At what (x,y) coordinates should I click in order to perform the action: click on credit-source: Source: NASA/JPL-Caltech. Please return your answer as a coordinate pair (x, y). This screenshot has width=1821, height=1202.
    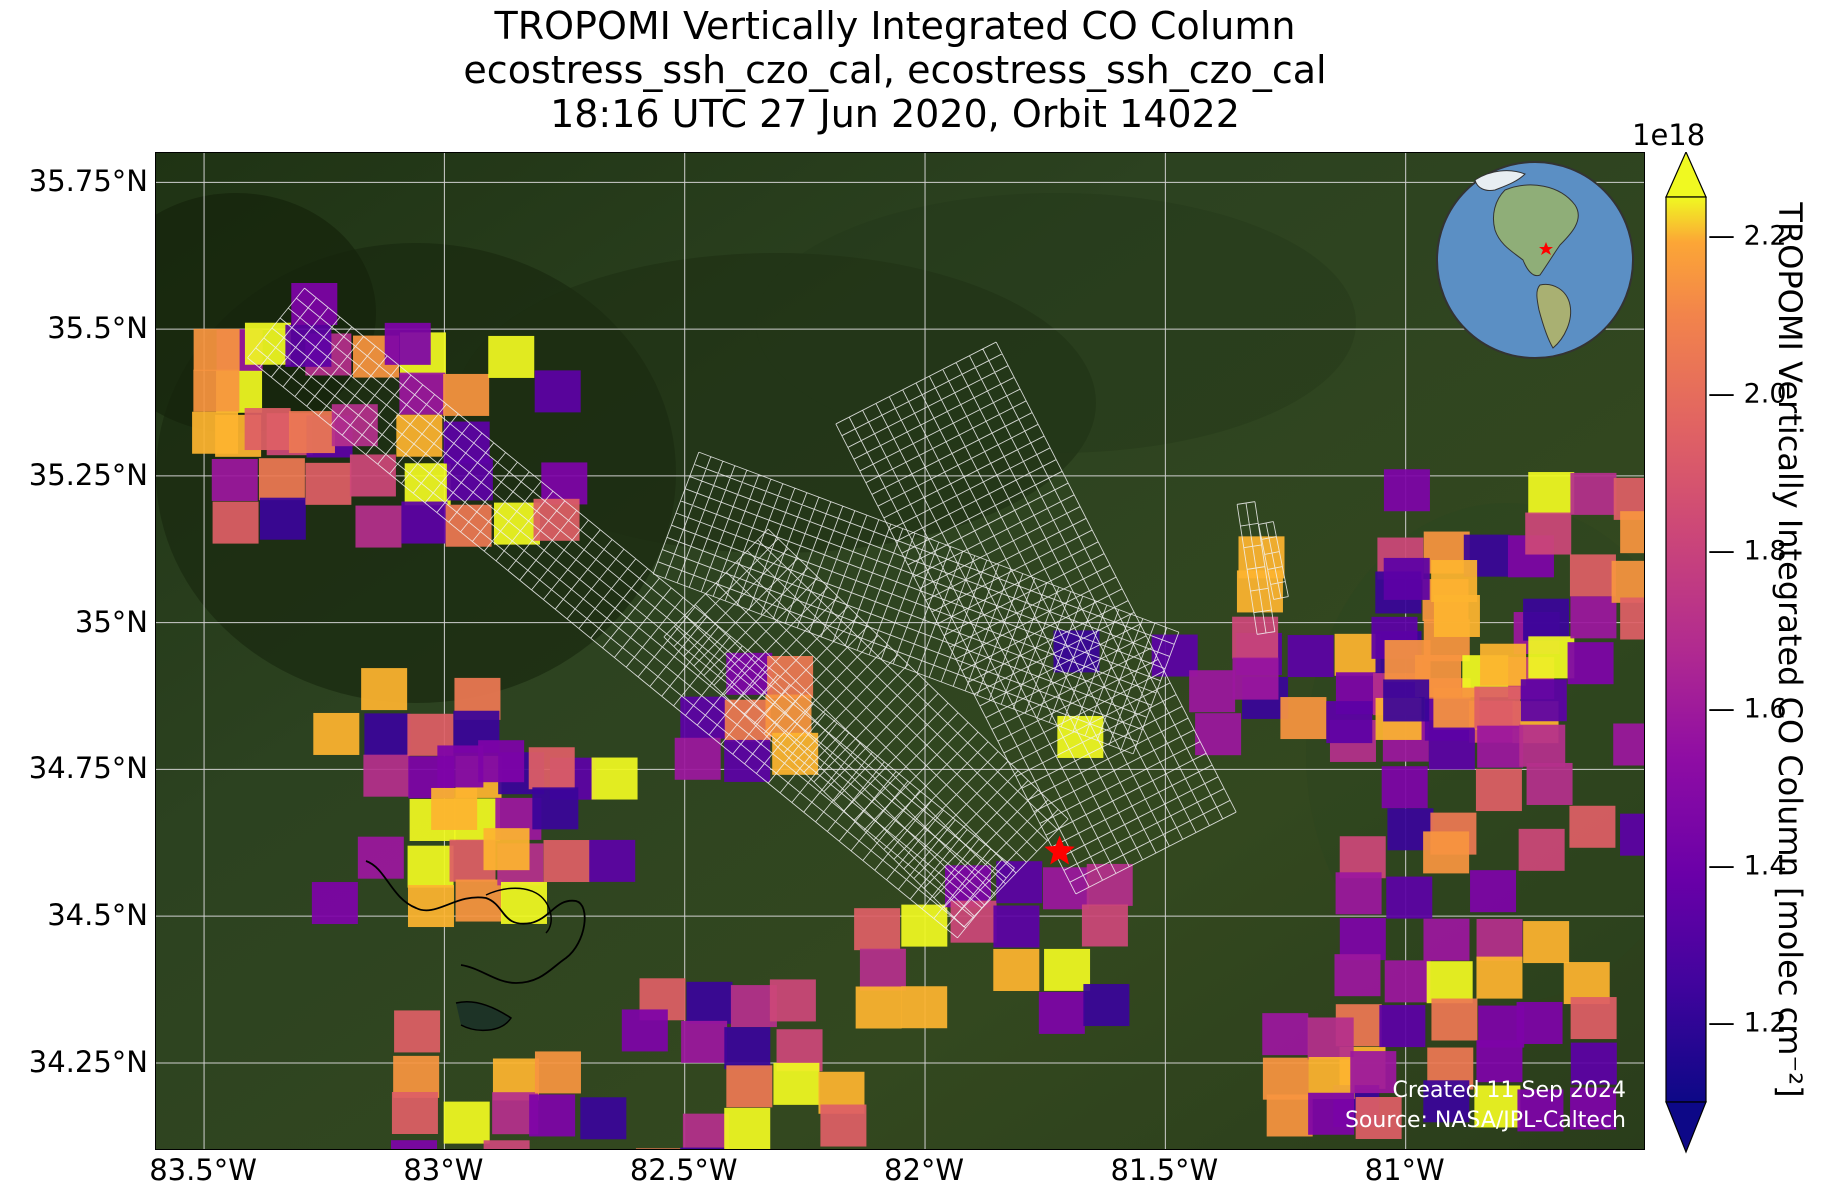
    Looking at the image, I should click on (1485, 1120).